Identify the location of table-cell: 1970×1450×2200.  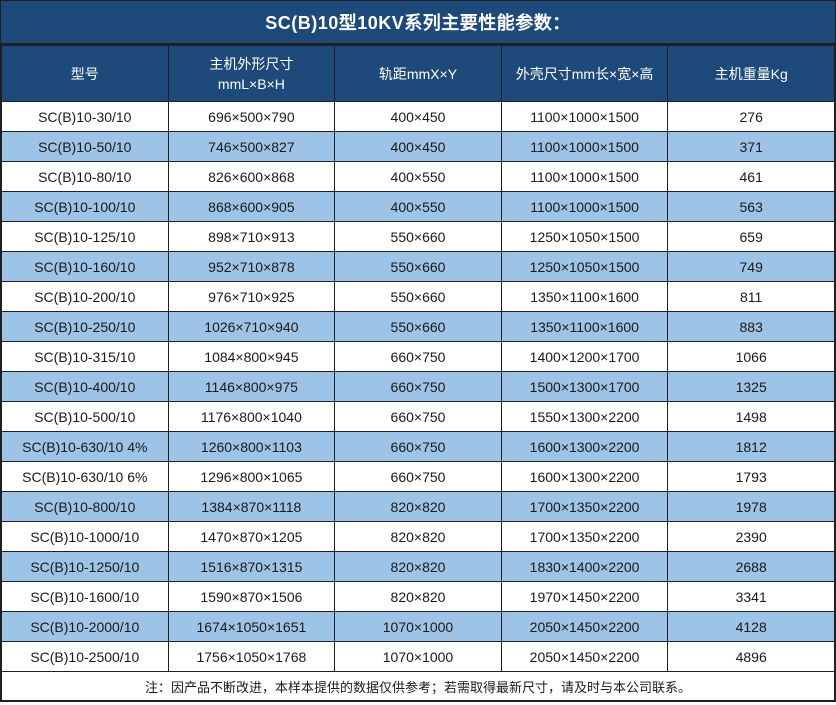
(584, 596).